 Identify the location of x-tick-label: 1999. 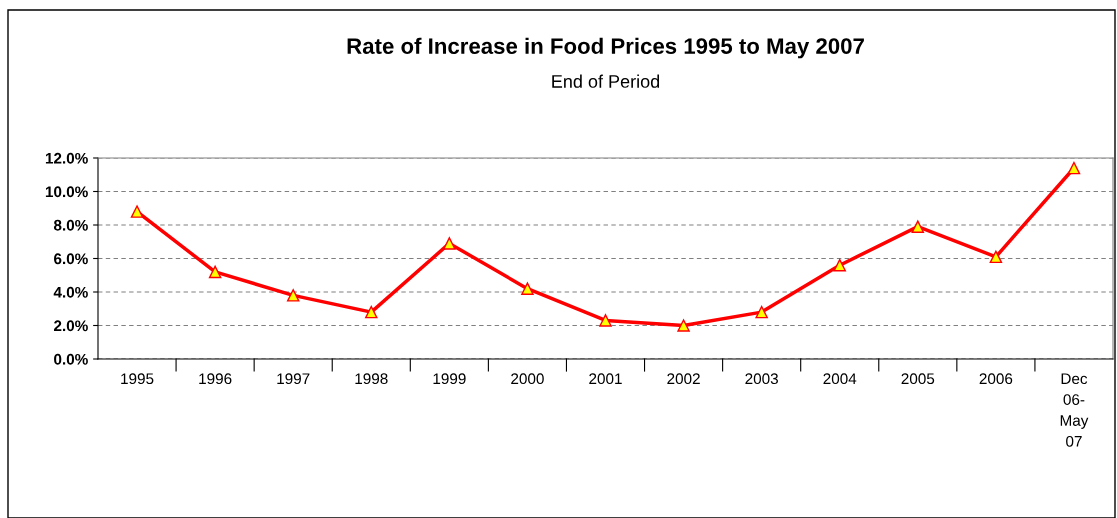
(449, 379).